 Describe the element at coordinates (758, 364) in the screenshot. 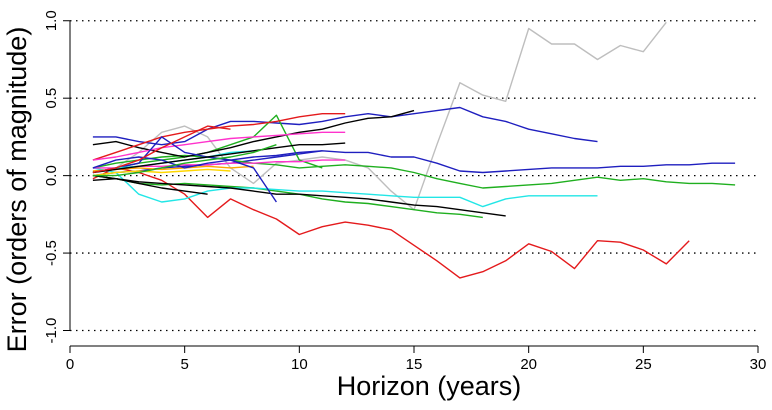

I see `x-tick-label: 30` at that location.